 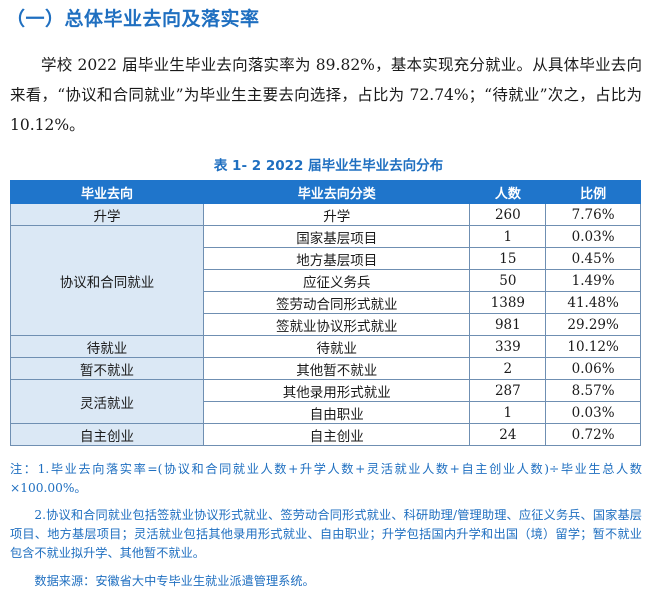 I want to click on header-category: 毕业去向分类, so click(x=336, y=192).